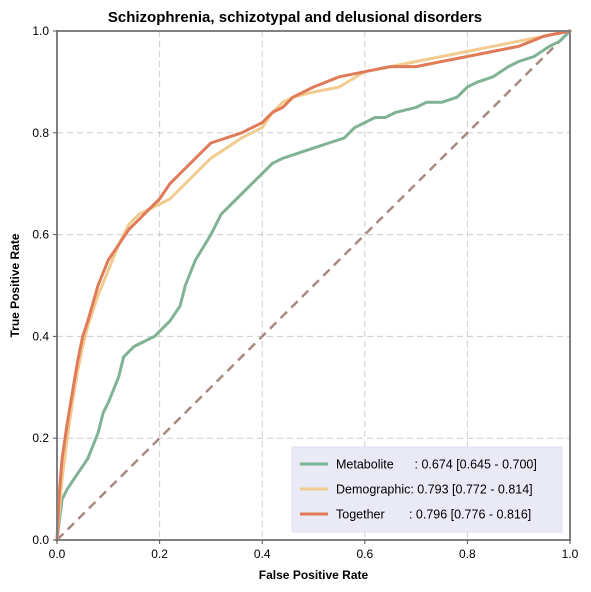 The width and height of the screenshot is (591, 592). Describe the element at coordinates (57, 554) in the screenshot. I see `x-tick-label: 0.0` at that location.